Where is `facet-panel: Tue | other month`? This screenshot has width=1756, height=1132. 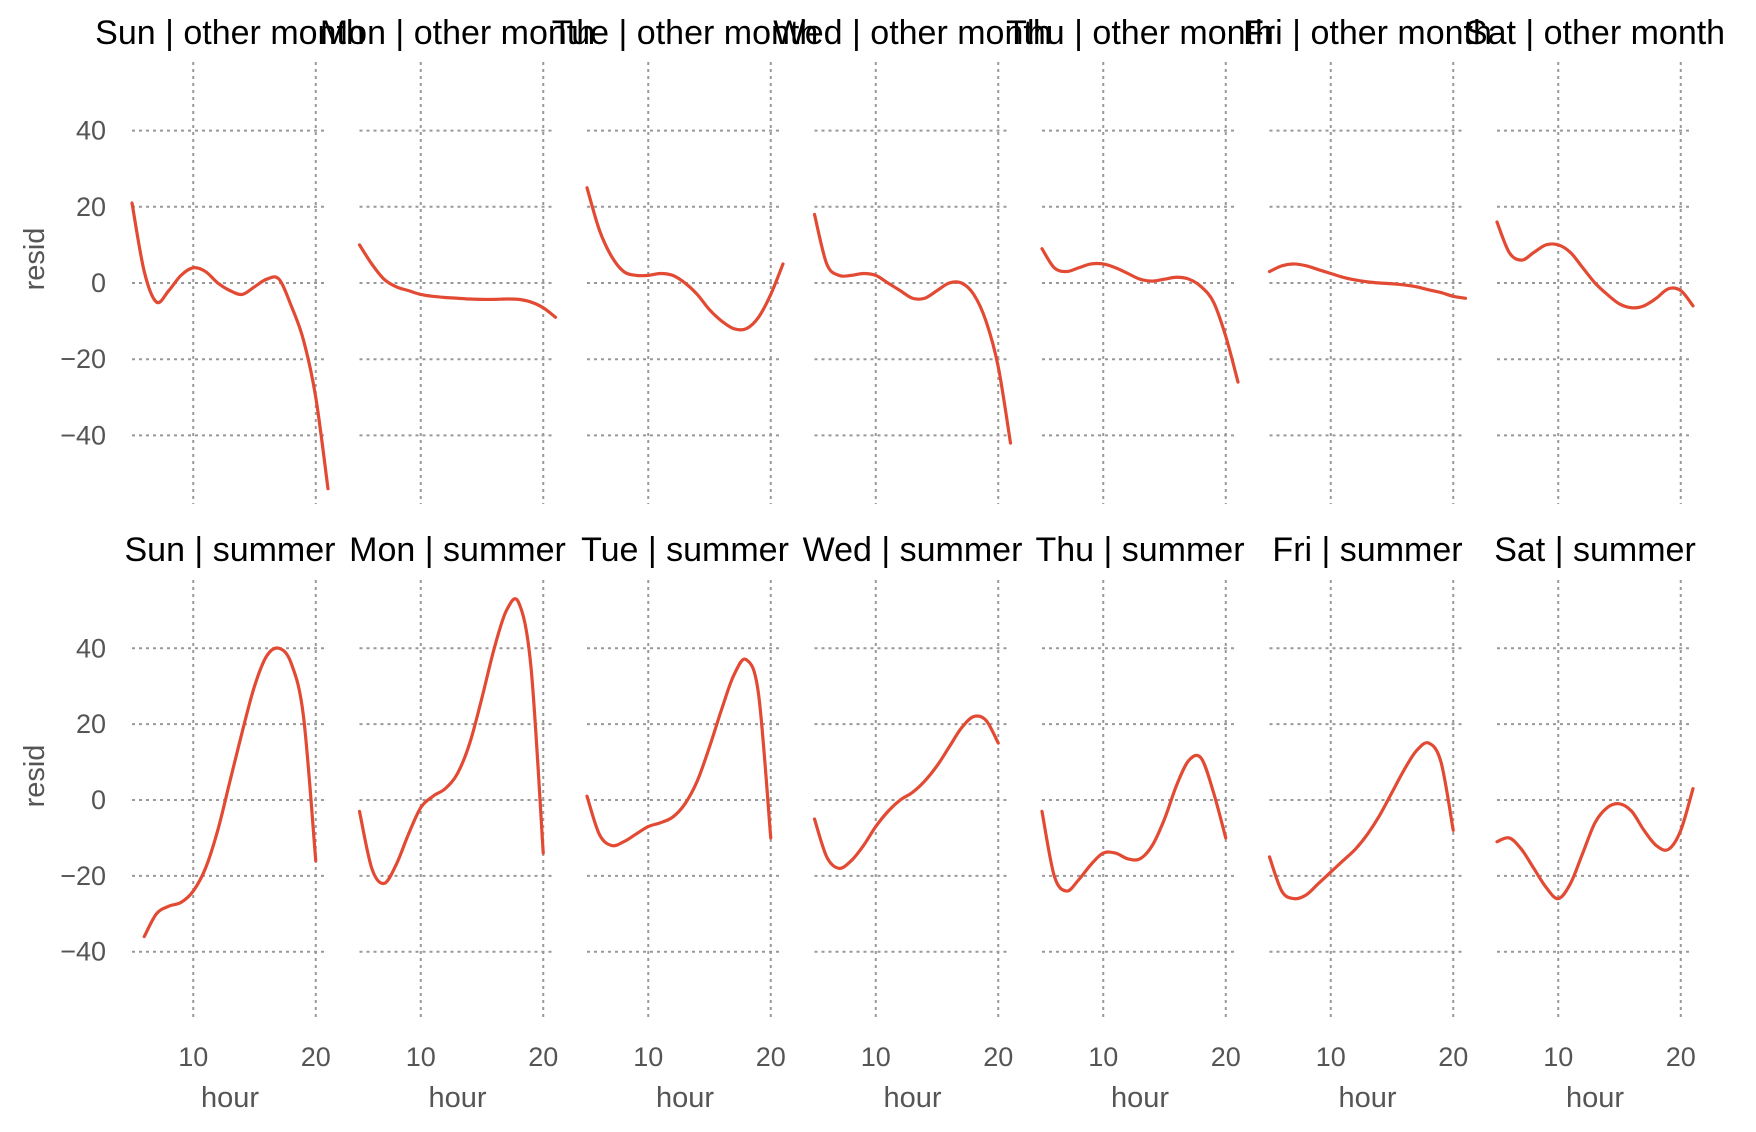 facet-panel: Tue | other month is located at coordinates (685, 259).